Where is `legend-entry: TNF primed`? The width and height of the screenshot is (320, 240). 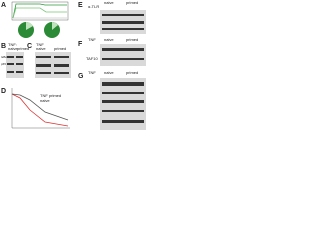
legend-entry: TNF primed is located at coordinates (50, 95).